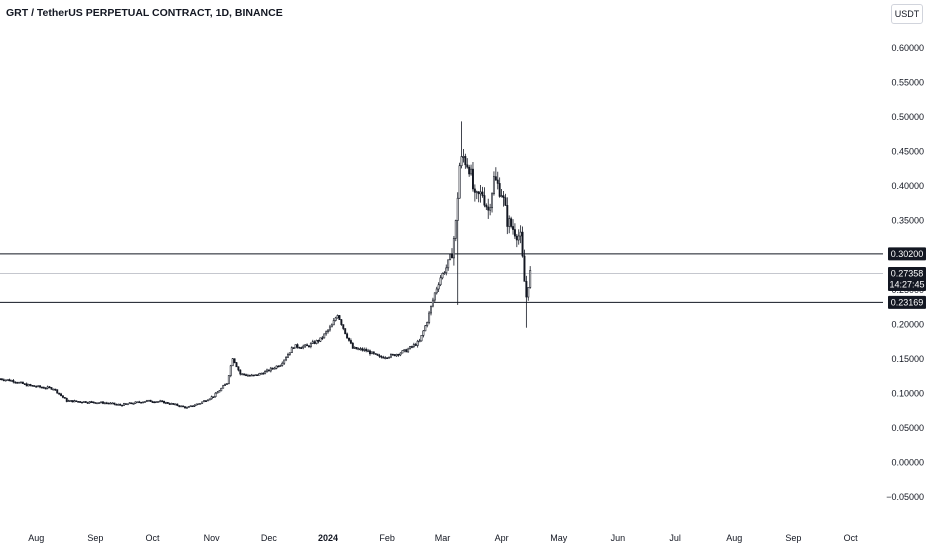 Image resolution: width=932 pixels, height=550 pixels. I want to click on currency-button: USDT, so click(907, 14).